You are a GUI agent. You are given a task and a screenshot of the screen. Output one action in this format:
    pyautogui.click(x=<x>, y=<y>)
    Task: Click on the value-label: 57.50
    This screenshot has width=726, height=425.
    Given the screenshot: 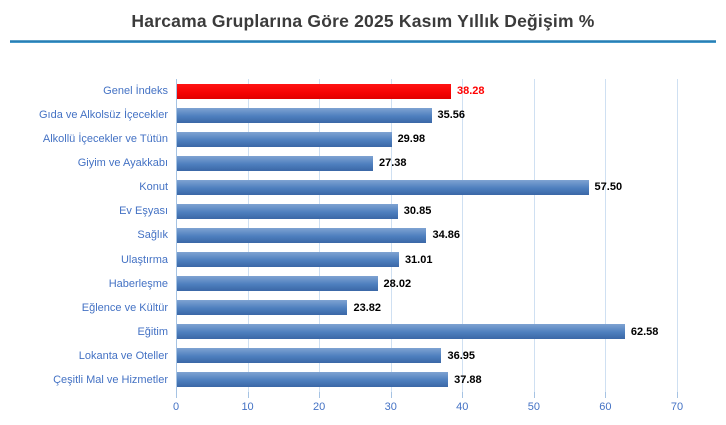 What is the action you would take?
    pyautogui.click(x=608, y=187)
    